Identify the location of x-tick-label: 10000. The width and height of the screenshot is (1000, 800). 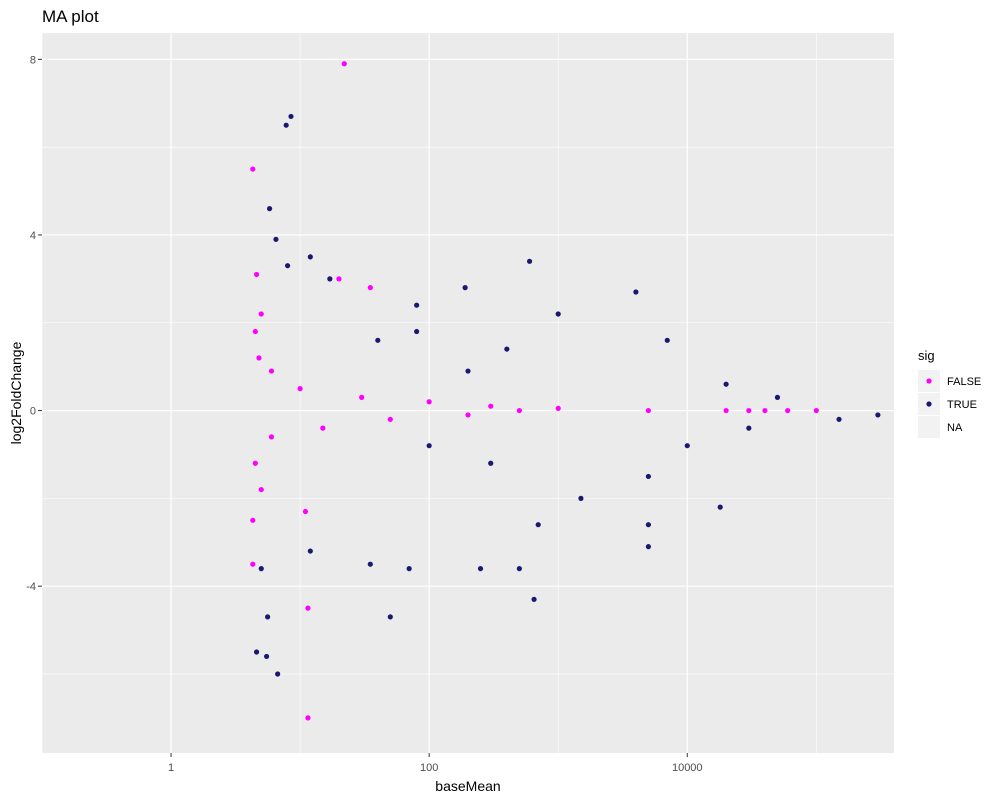
(687, 768).